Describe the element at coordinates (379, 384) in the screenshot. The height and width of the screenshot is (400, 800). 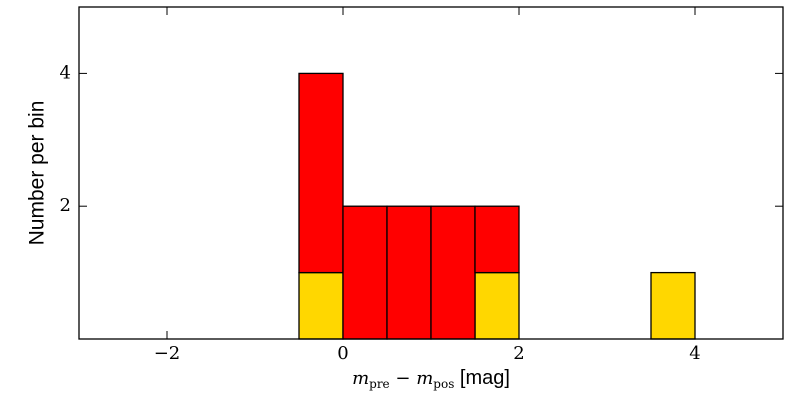
I see `x-label-part: pre` at that location.